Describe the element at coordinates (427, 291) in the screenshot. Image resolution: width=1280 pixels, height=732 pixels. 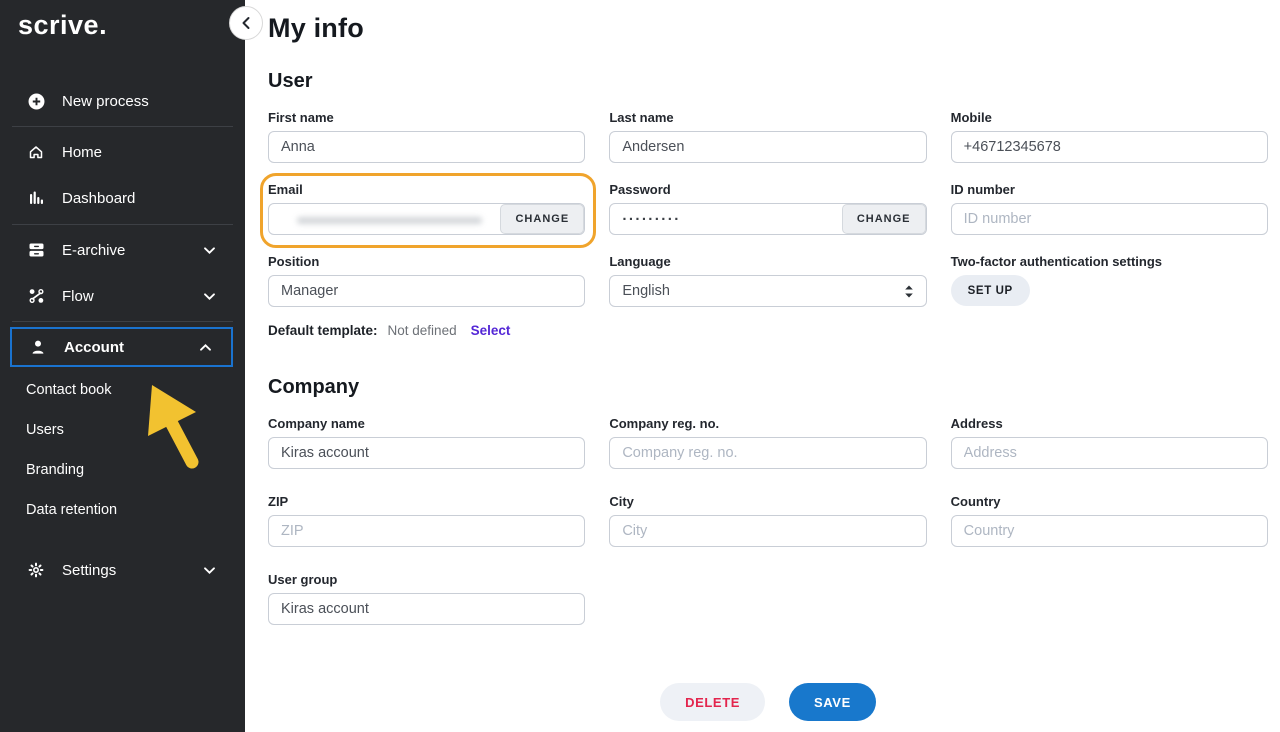
I see `position-input` at that location.